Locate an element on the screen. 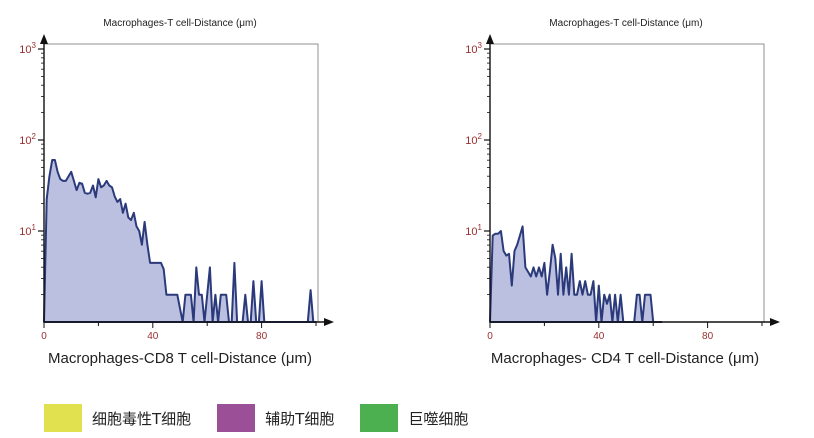  x-axis-label: Macrophages-CD8 T cell-Distance (μm) is located at coordinates (180, 358).